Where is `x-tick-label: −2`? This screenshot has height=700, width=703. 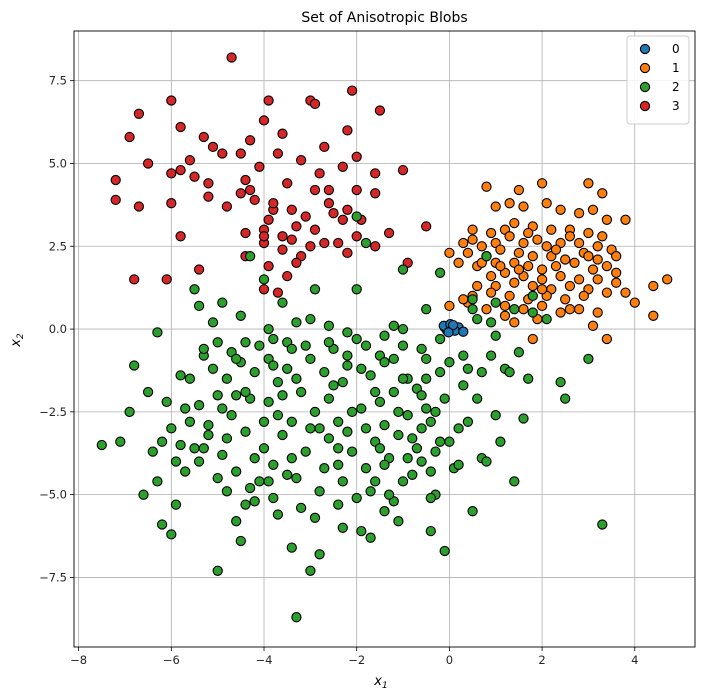
x-tick-label: −2 is located at coordinates (356, 660).